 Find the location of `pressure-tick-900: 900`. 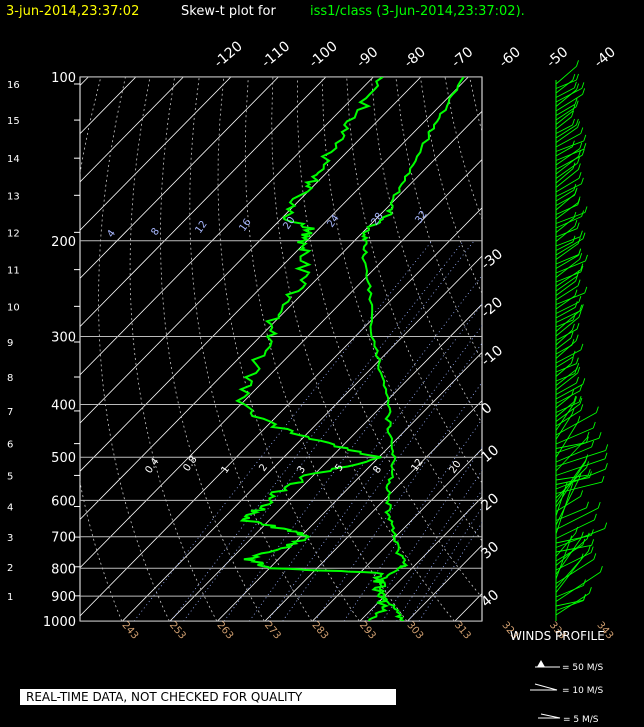

pressure-tick-900: 900 is located at coordinates (63, 597).